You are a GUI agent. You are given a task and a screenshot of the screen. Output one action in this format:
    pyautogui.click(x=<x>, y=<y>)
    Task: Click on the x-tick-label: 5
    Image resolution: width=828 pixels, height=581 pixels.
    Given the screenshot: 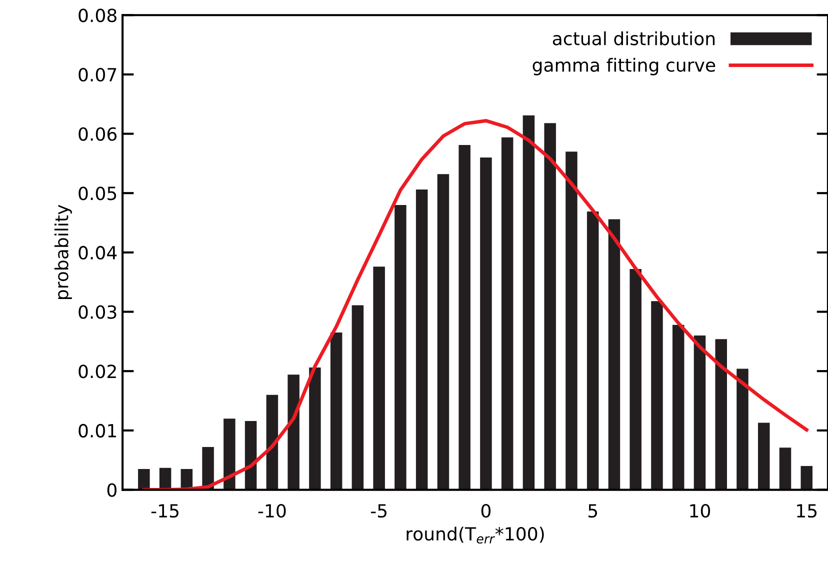 What is the action you would take?
    pyautogui.click(x=593, y=511)
    